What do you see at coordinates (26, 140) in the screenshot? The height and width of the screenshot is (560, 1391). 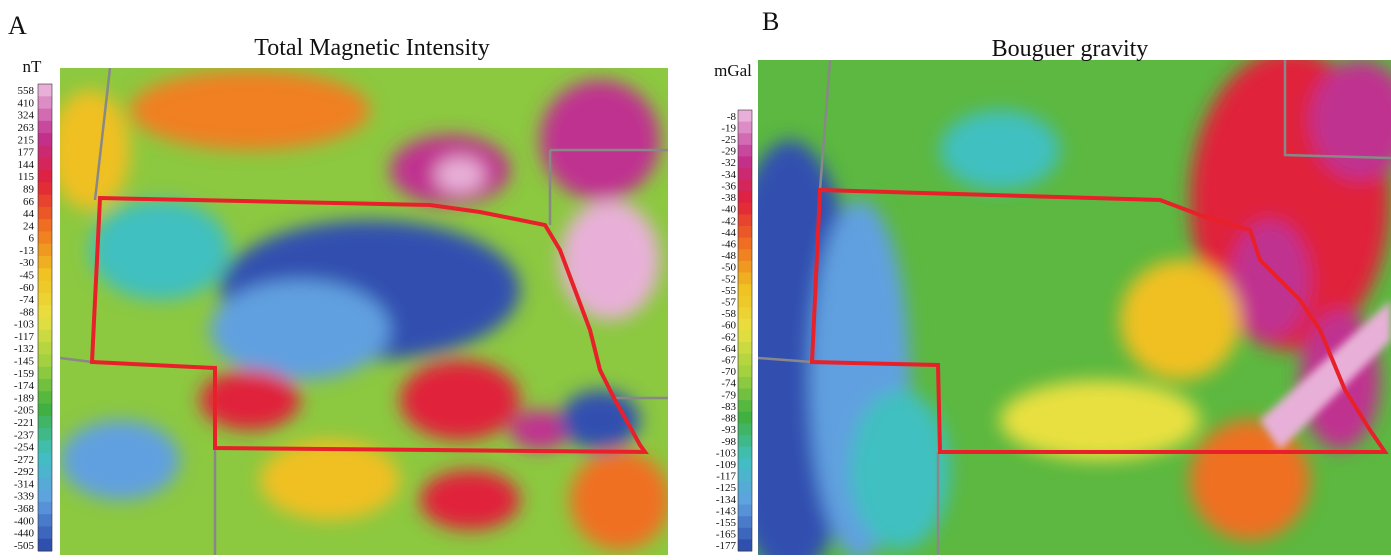 I see `scale-label: 215` at bounding box center [26, 140].